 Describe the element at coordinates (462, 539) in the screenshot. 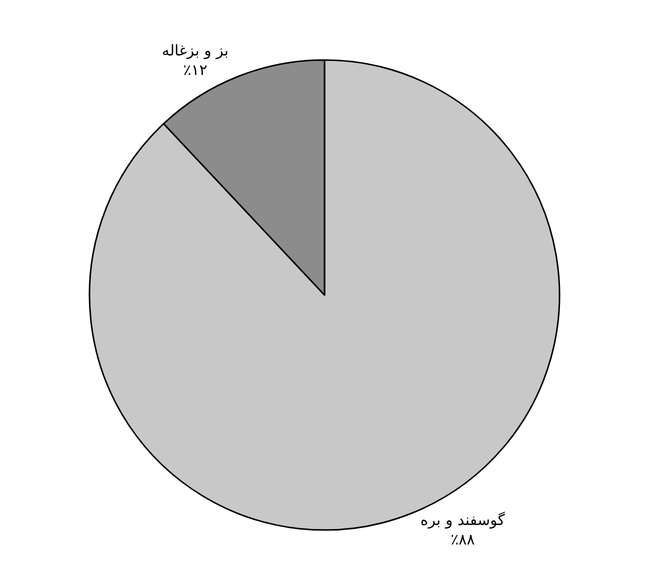

I see `data-label: ٪۸۸` at that location.